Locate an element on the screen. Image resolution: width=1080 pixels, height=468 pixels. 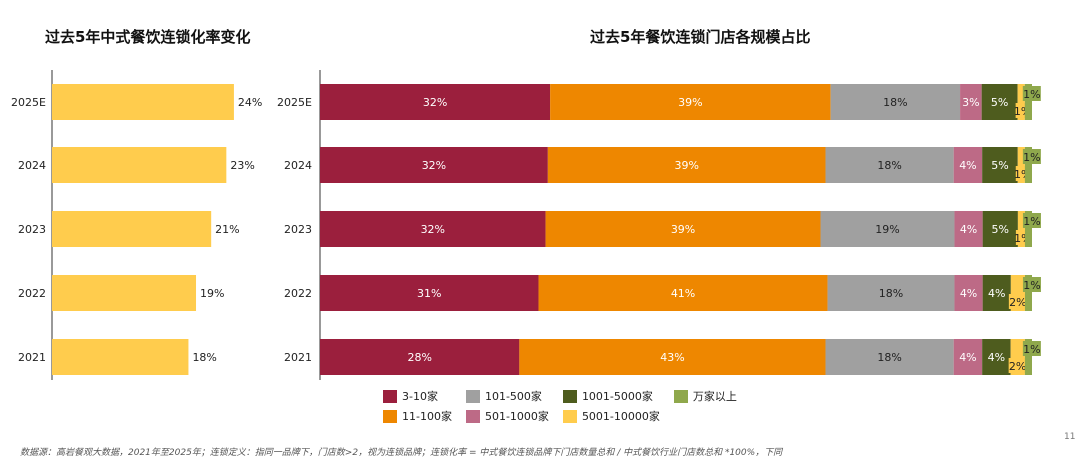
left-data-label: 21% is located at coordinates (227, 229).